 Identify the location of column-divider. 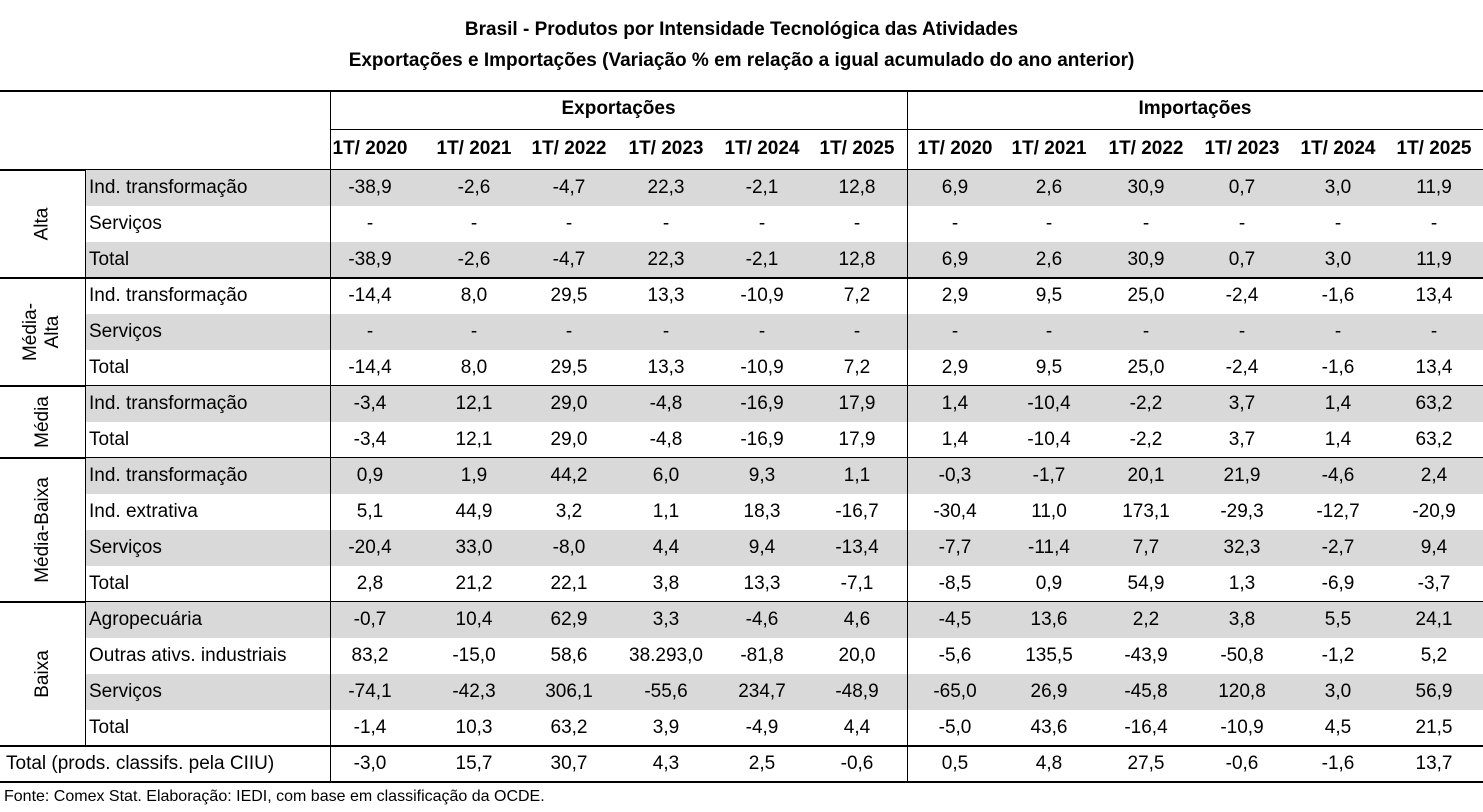
(907, 436).